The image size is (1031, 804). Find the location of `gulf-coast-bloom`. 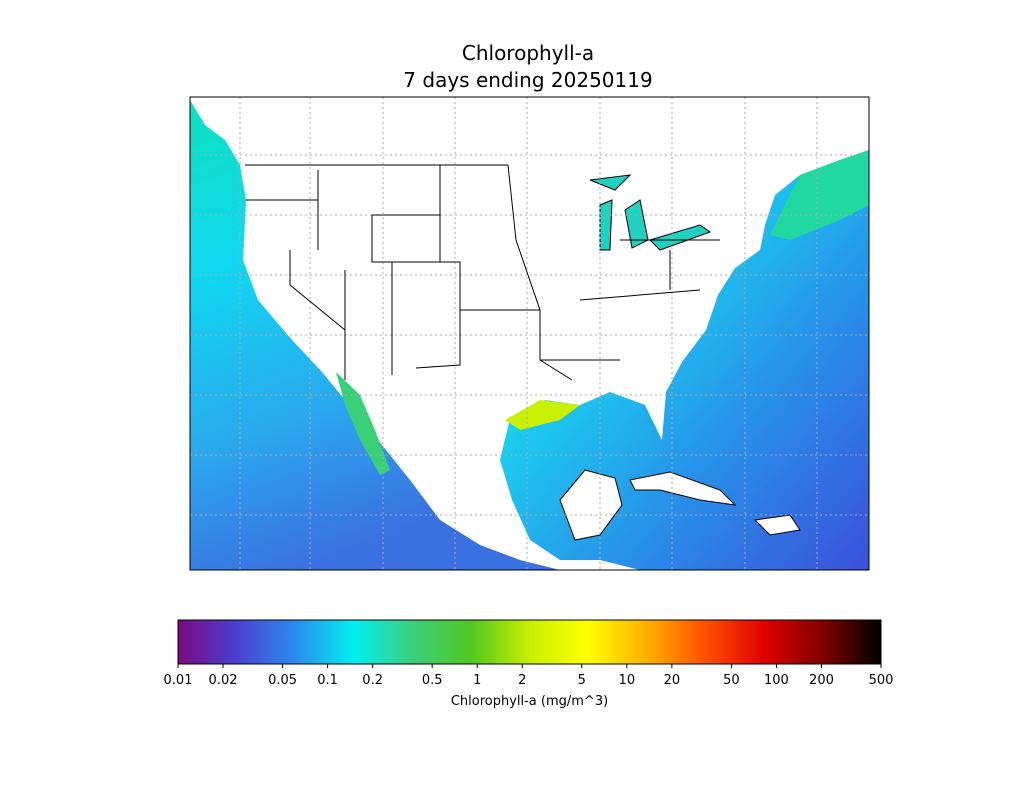

gulf-coast-bloom is located at coordinates (542, 415).